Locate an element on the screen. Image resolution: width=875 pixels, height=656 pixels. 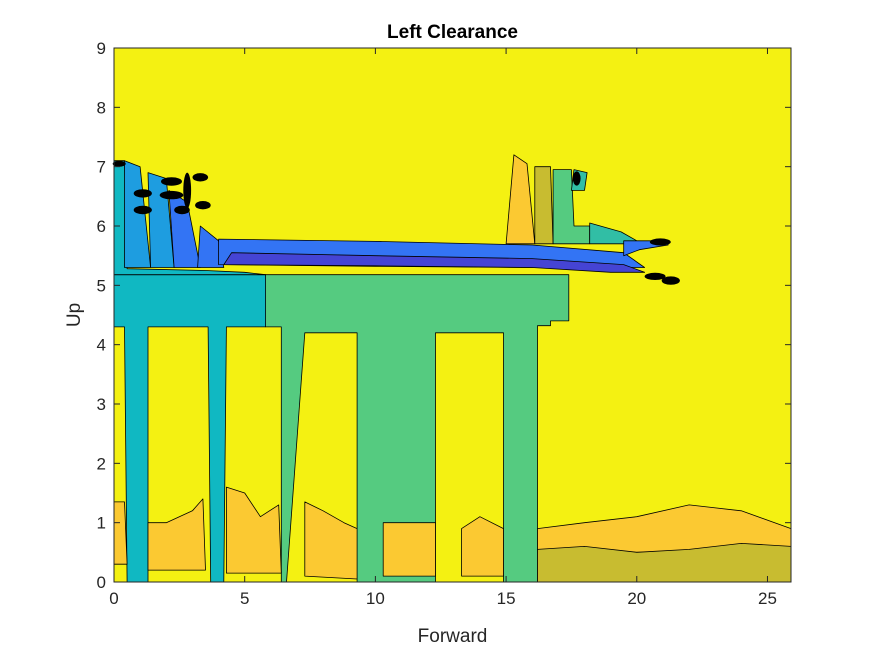
y-tick-label: 3 is located at coordinates (101, 404).